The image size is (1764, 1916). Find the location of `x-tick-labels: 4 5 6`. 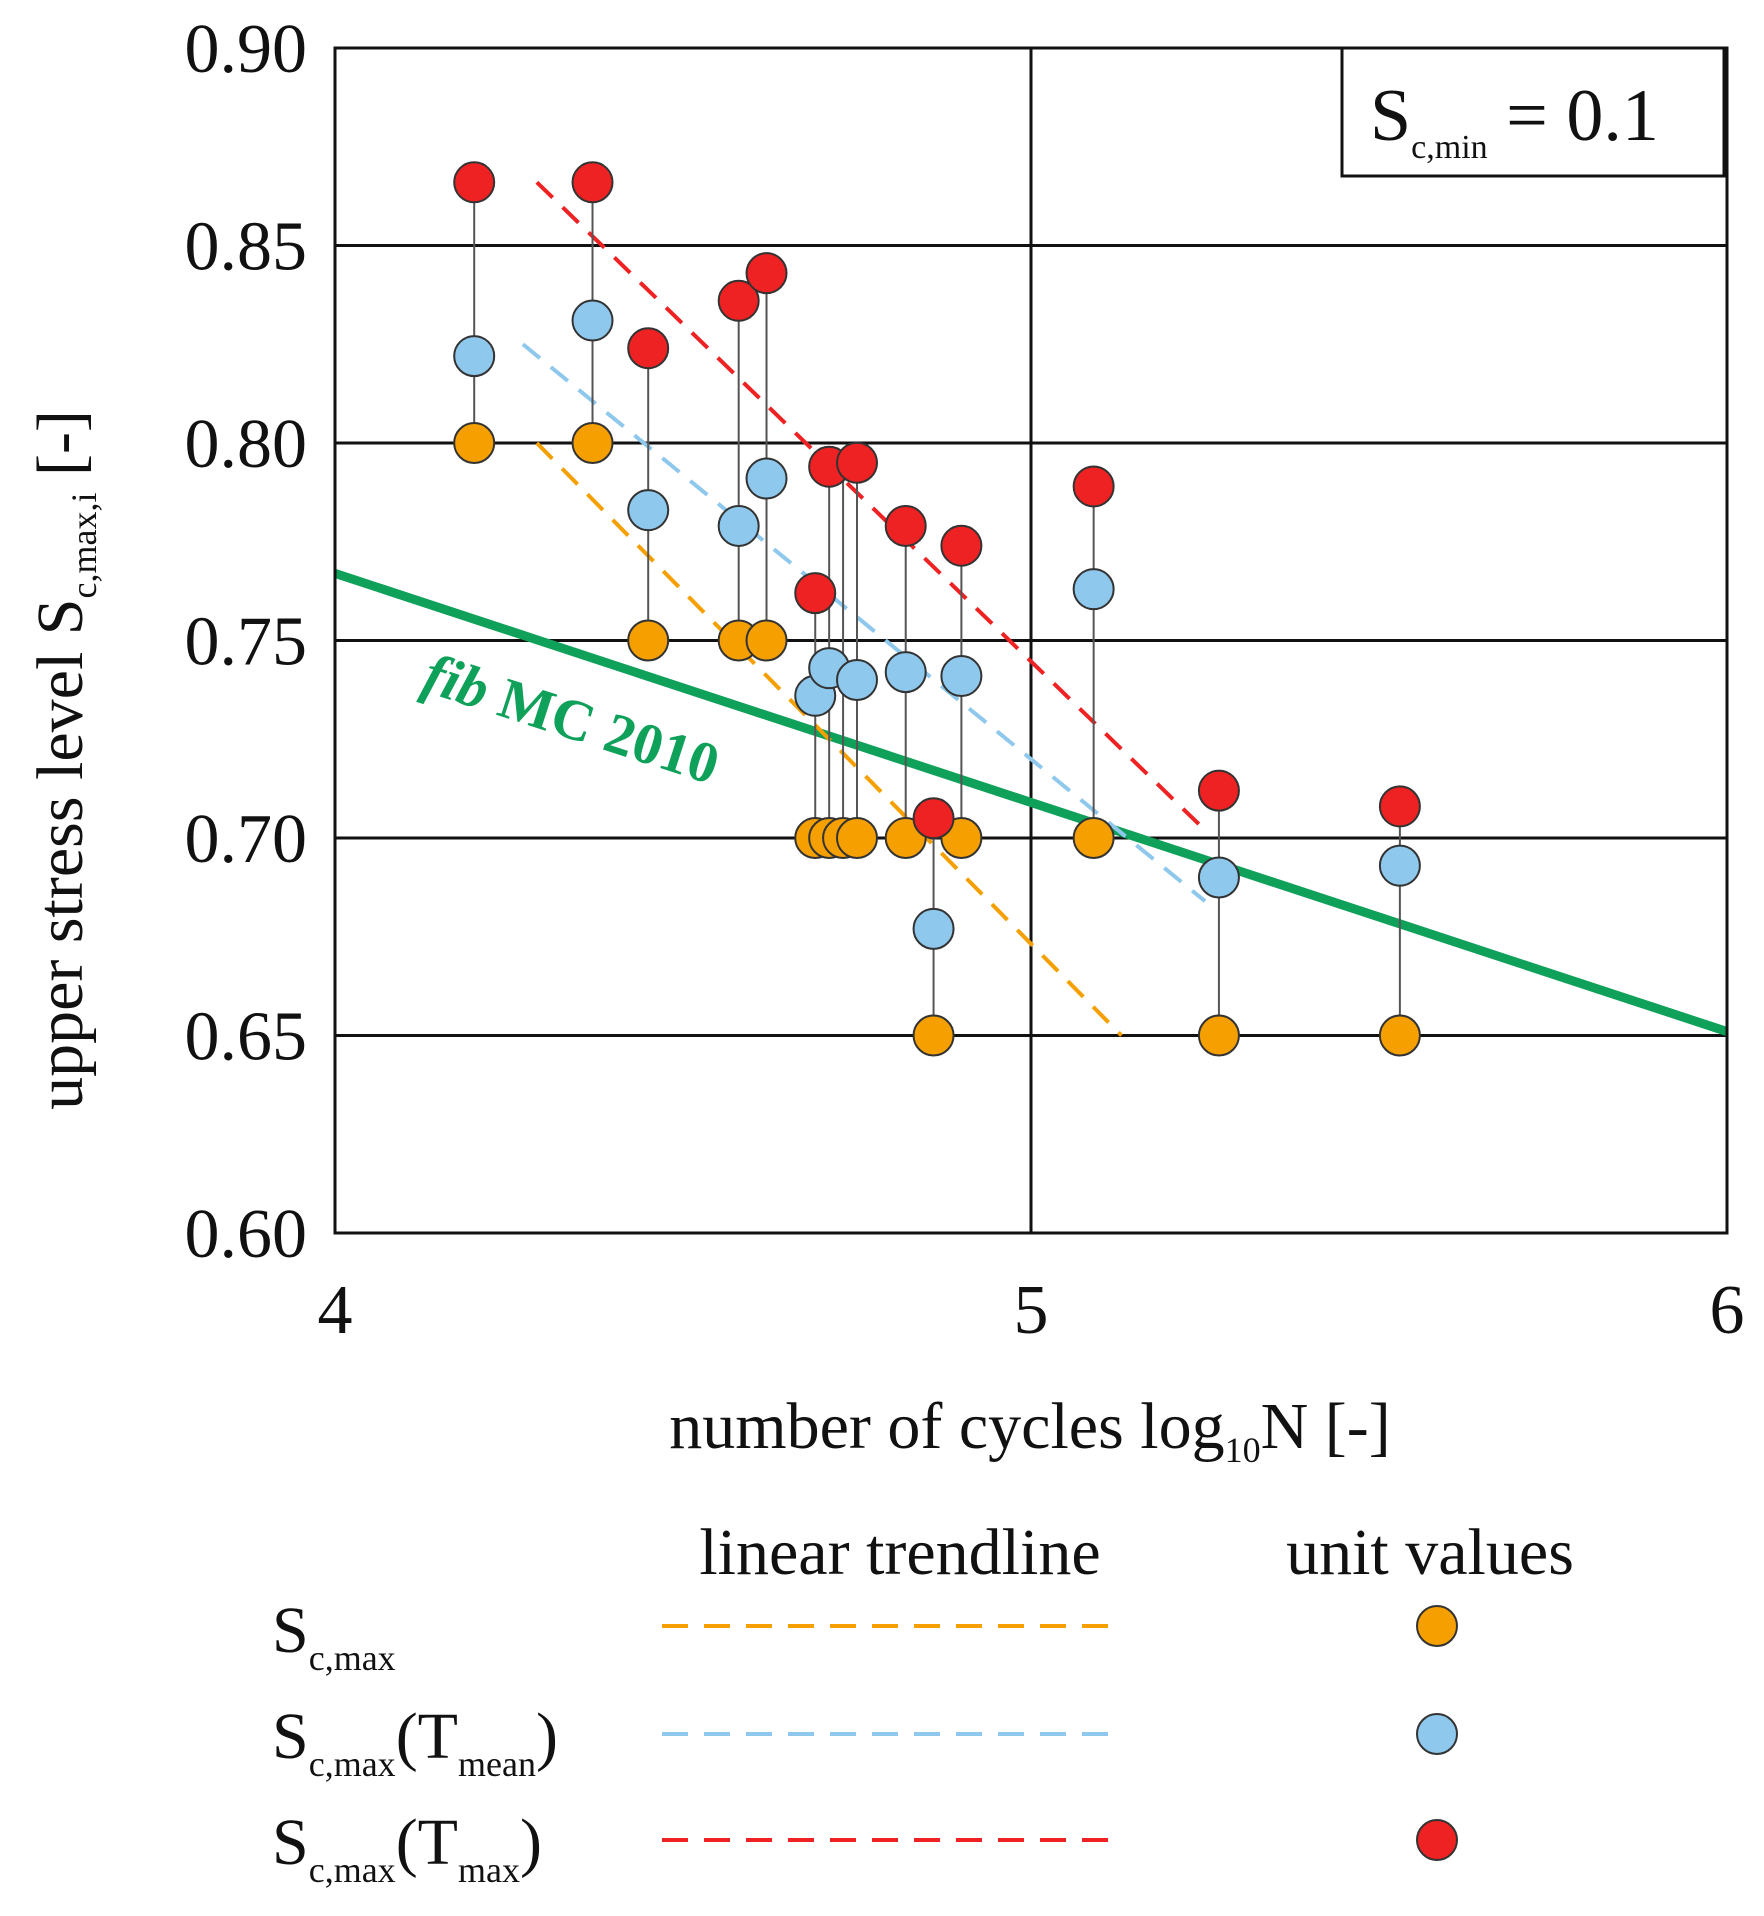

x-tick-labels: 4 5 6 is located at coordinates (1031, 1310).